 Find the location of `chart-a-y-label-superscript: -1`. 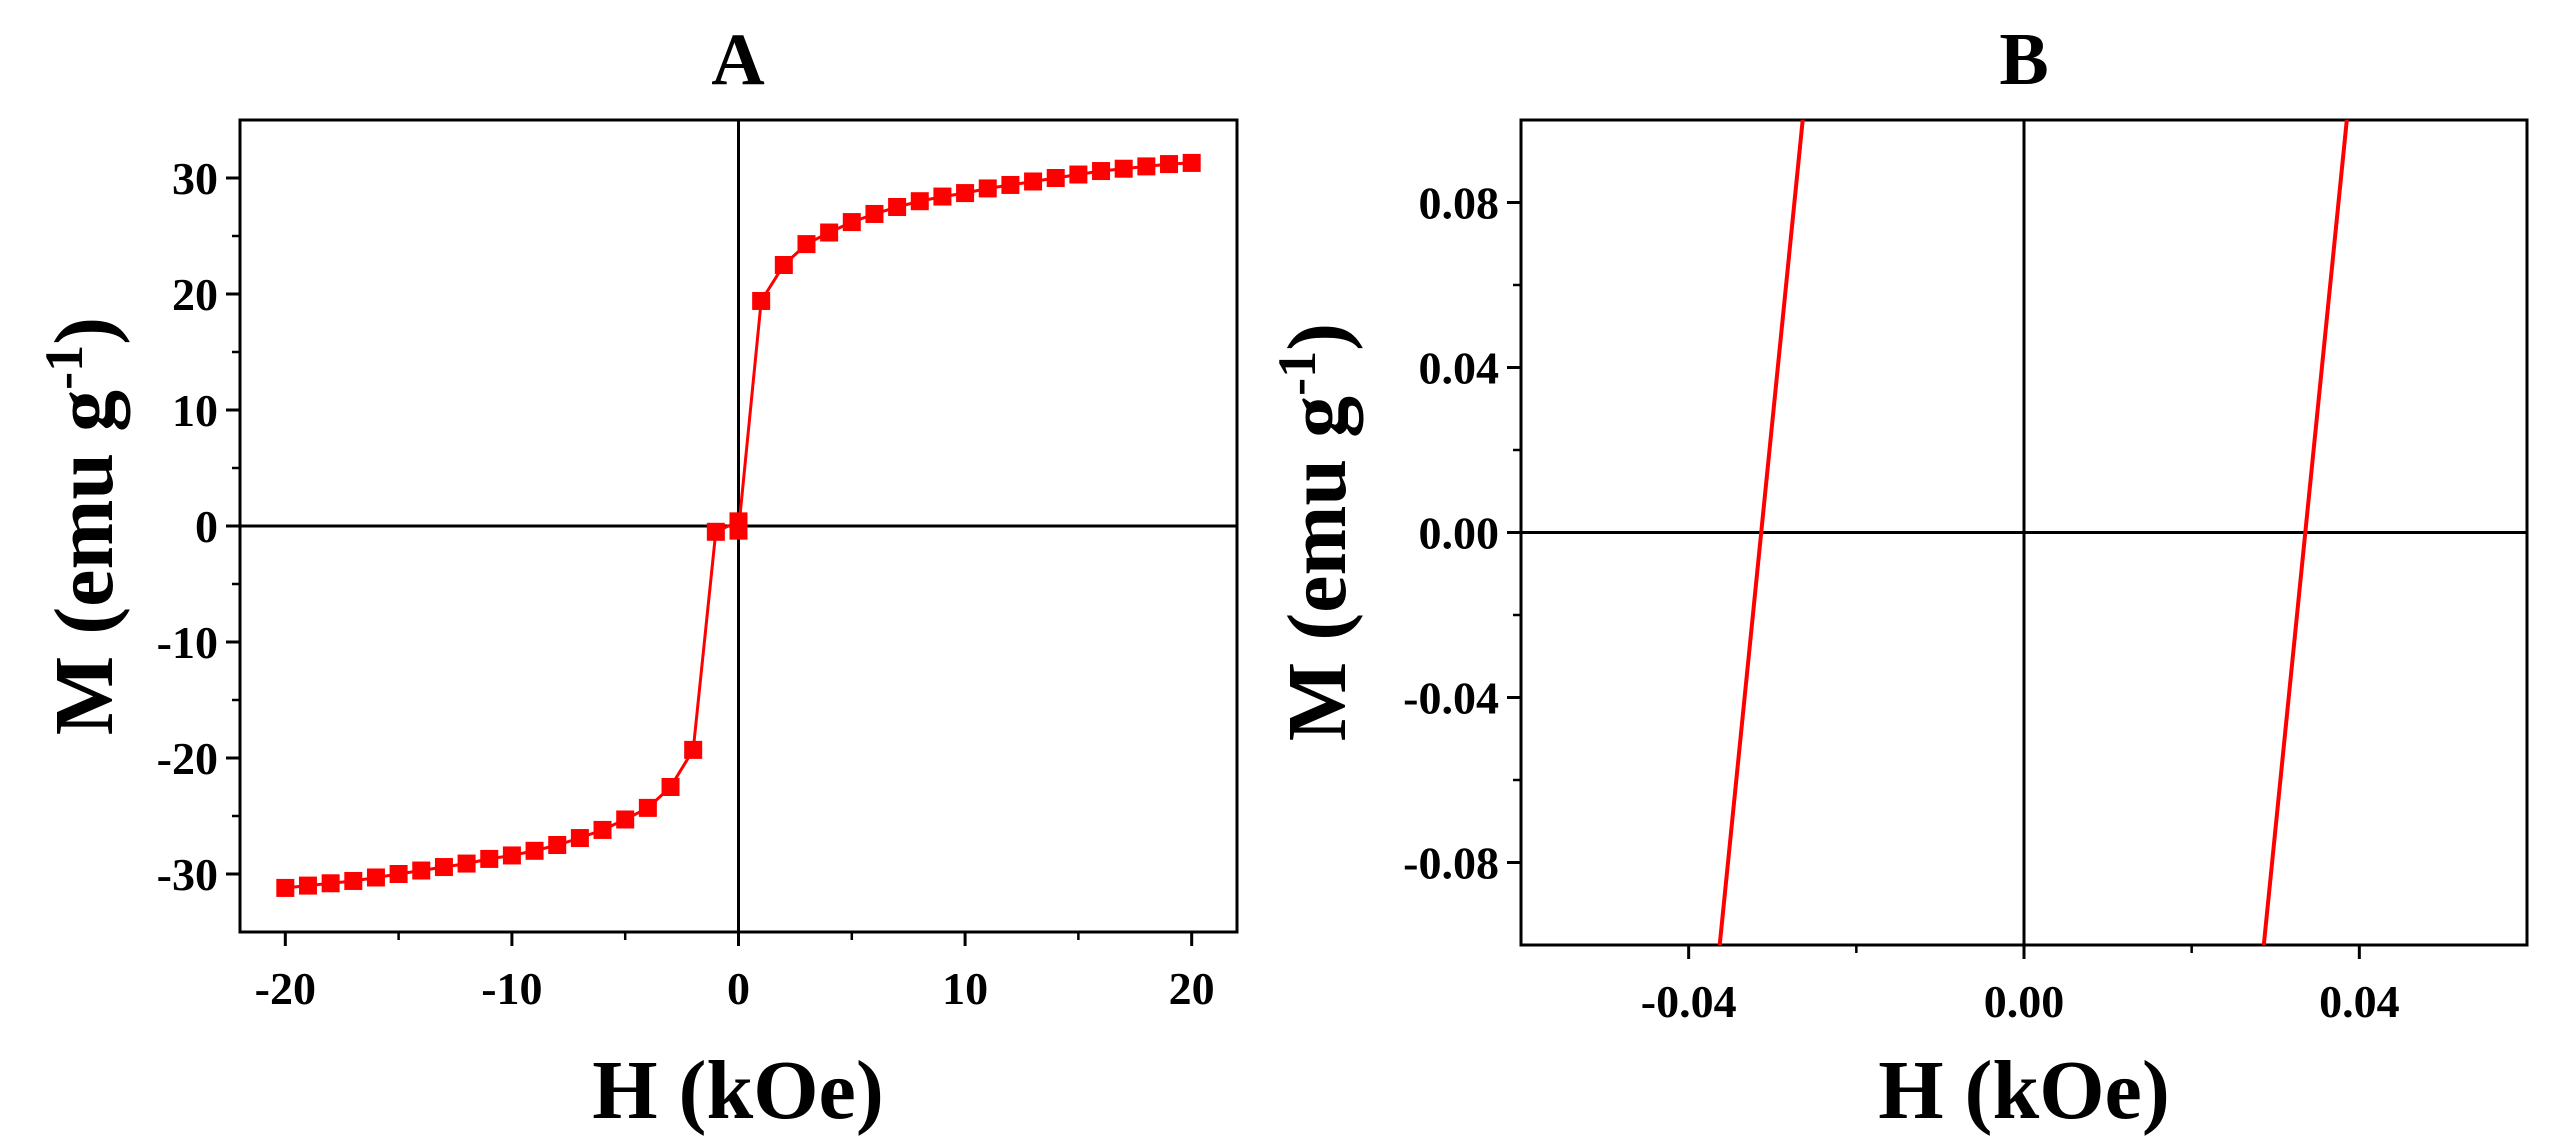

chart-a-y-label-superscript: -1 is located at coordinates (64, 367).